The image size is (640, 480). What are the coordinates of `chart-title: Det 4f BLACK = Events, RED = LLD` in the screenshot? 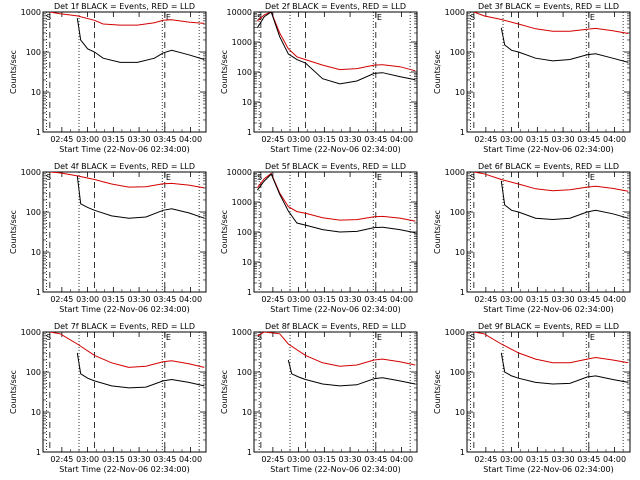 It's located at (124, 166).